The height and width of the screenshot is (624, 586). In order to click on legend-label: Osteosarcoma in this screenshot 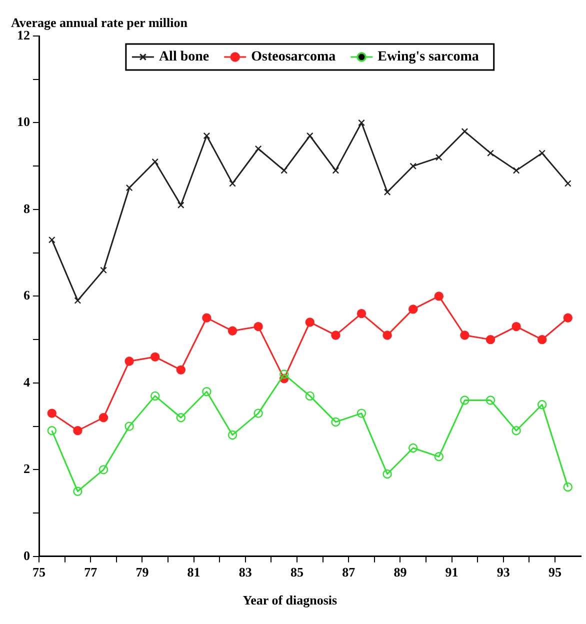, I will do `click(293, 57)`.